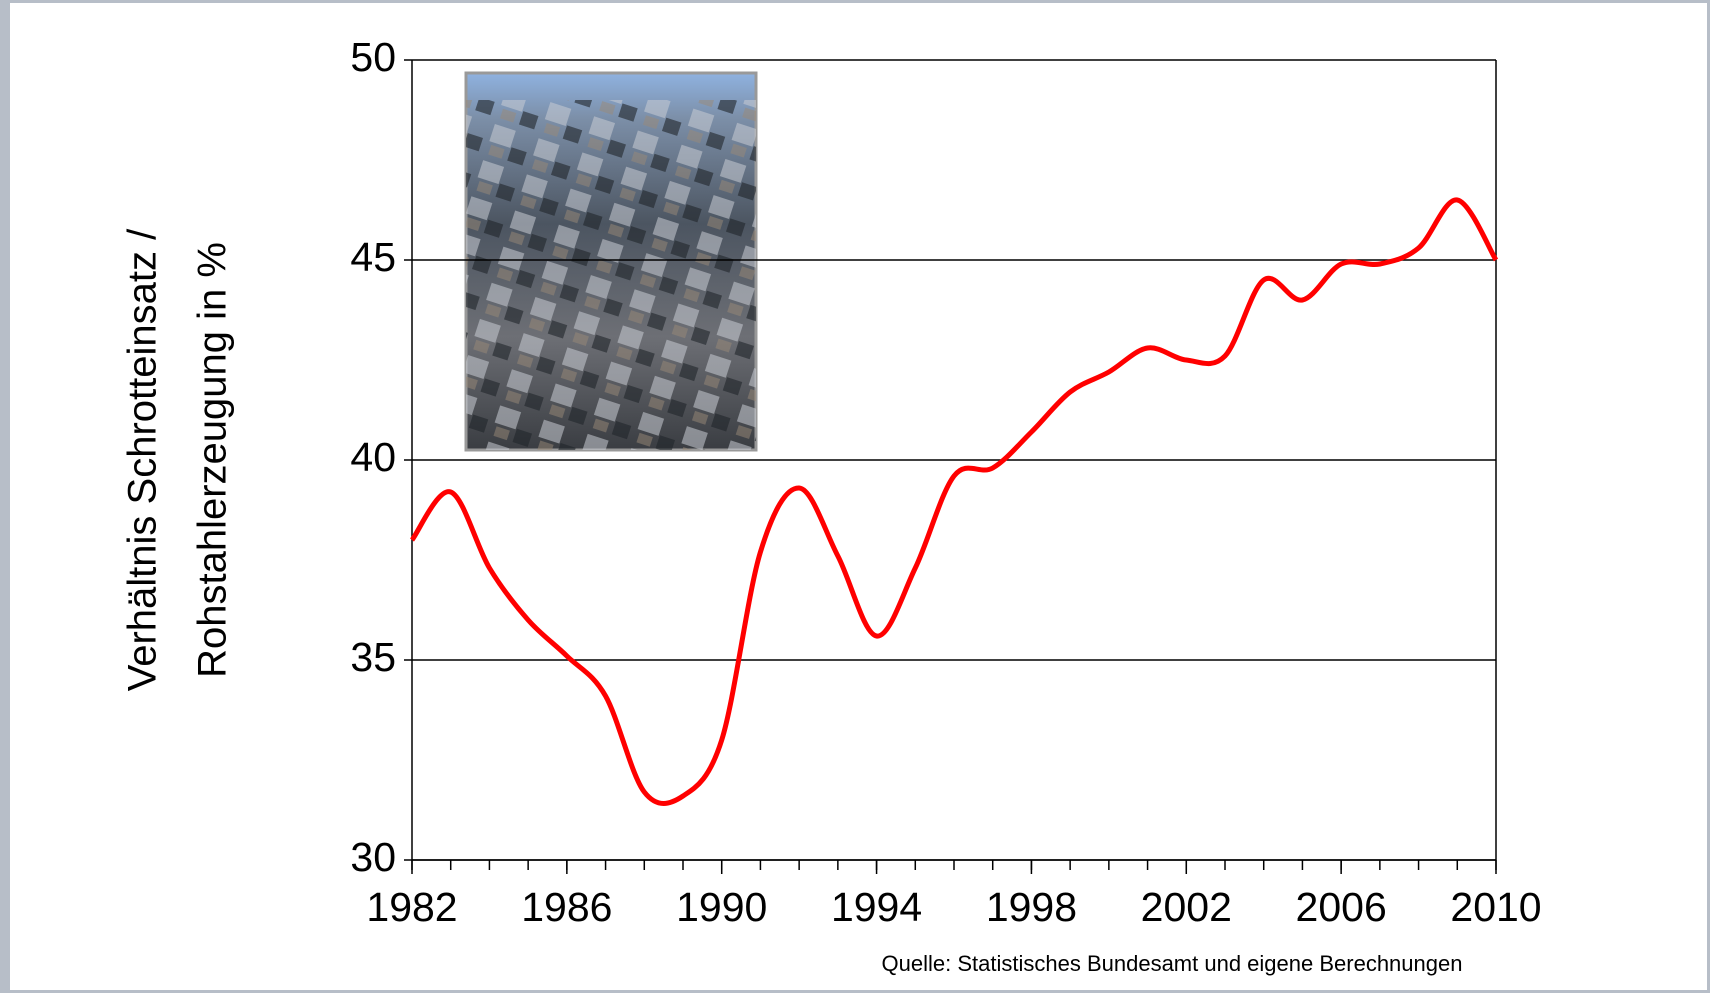  What do you see at coordinates (411, 907) in the screenshot?
I see `x-tick-label: 1982` at bounding box center [411, 907].